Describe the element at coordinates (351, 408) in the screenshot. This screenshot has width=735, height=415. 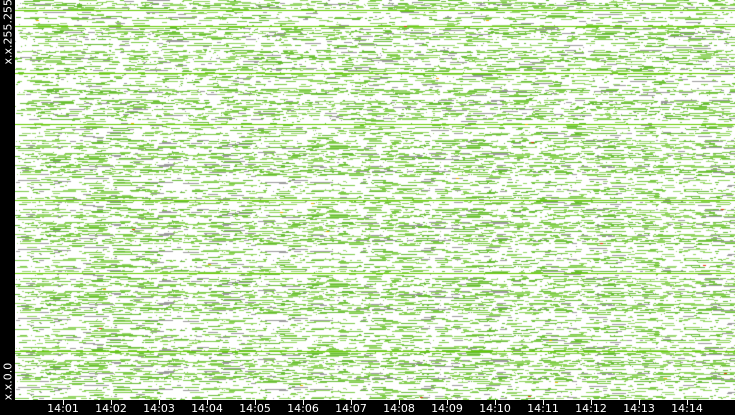
I see `x-tick-label: 14:07` at that location.